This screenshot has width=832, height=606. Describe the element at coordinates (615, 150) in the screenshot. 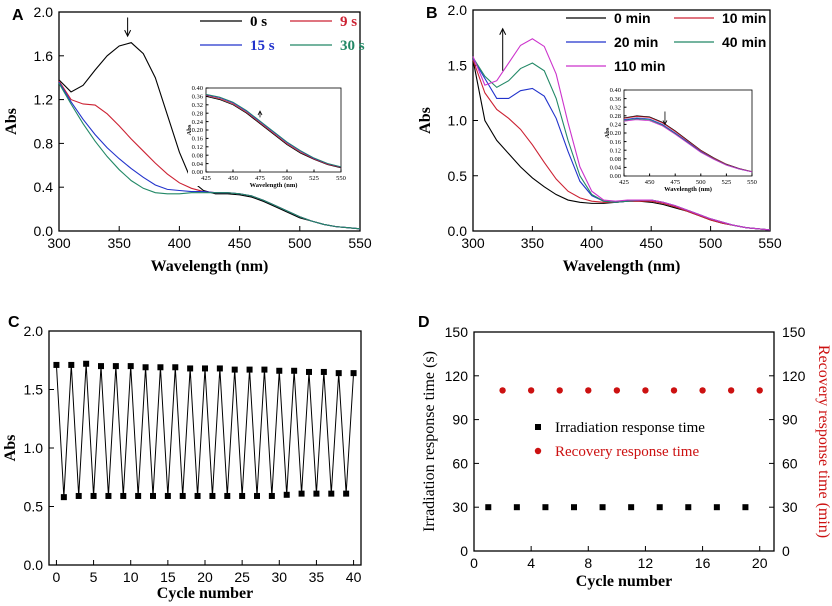

I see `inset-y-tick-label: 0.12` at that location.